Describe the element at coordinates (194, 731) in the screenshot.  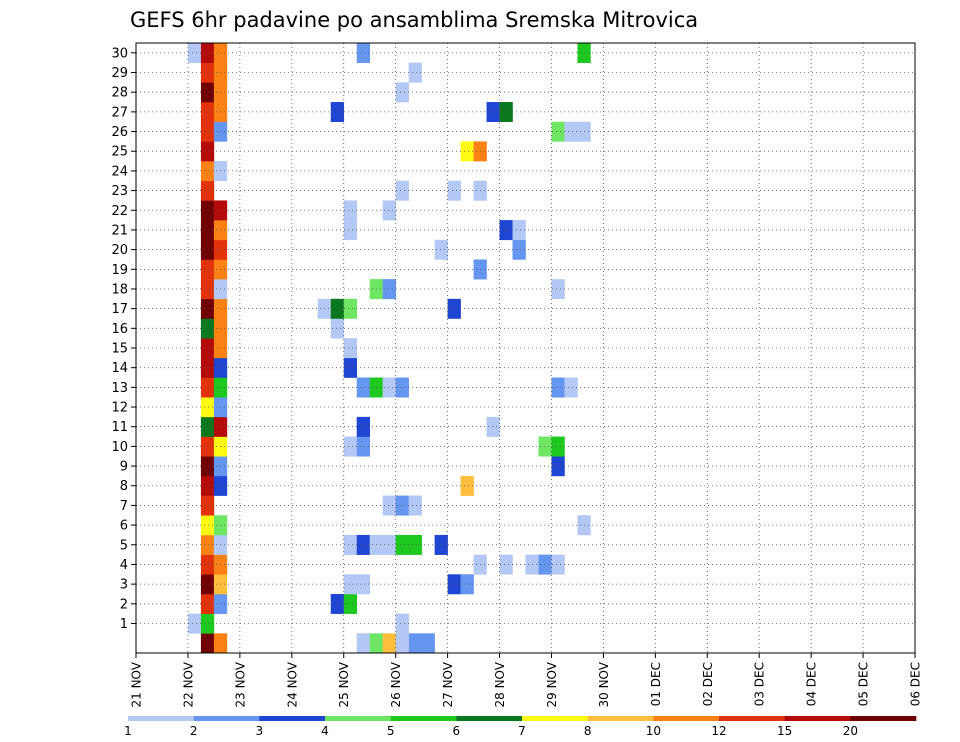
I see `colorbar-label: 2` at that location.